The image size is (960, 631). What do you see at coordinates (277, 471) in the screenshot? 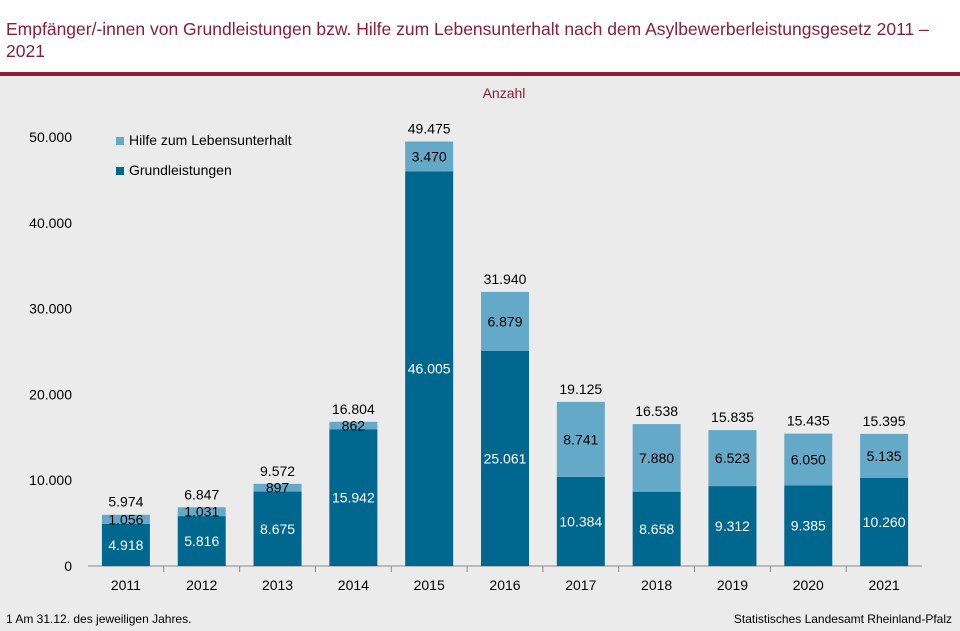
I see `total-label: 9.572` at bounding box center [277, 471].